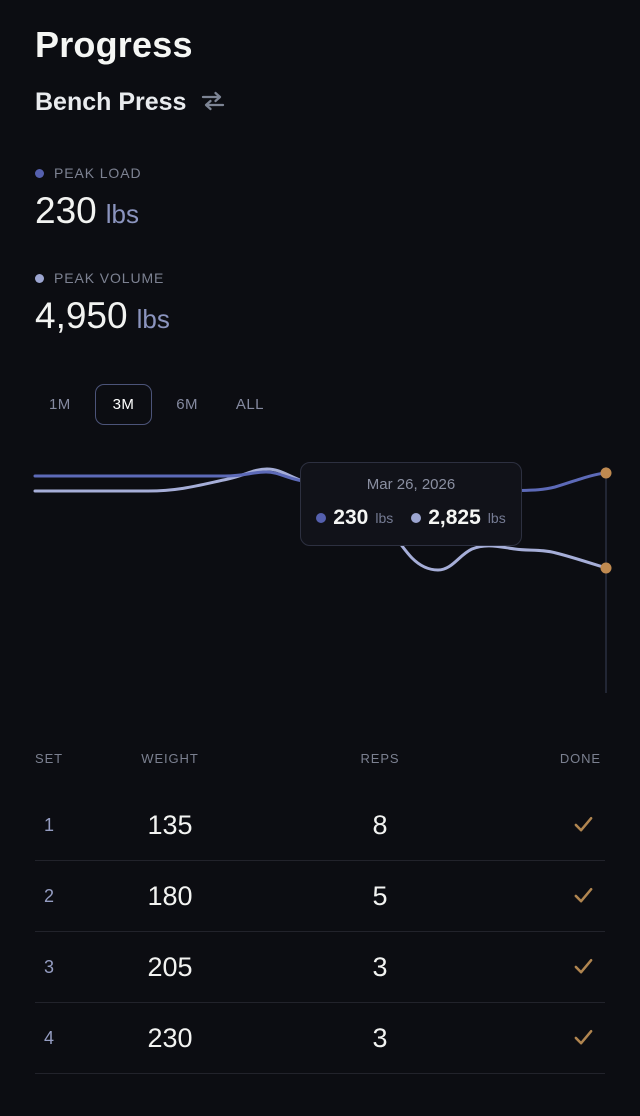  I want to click on stat-value: 4,950, so click(81, 315).